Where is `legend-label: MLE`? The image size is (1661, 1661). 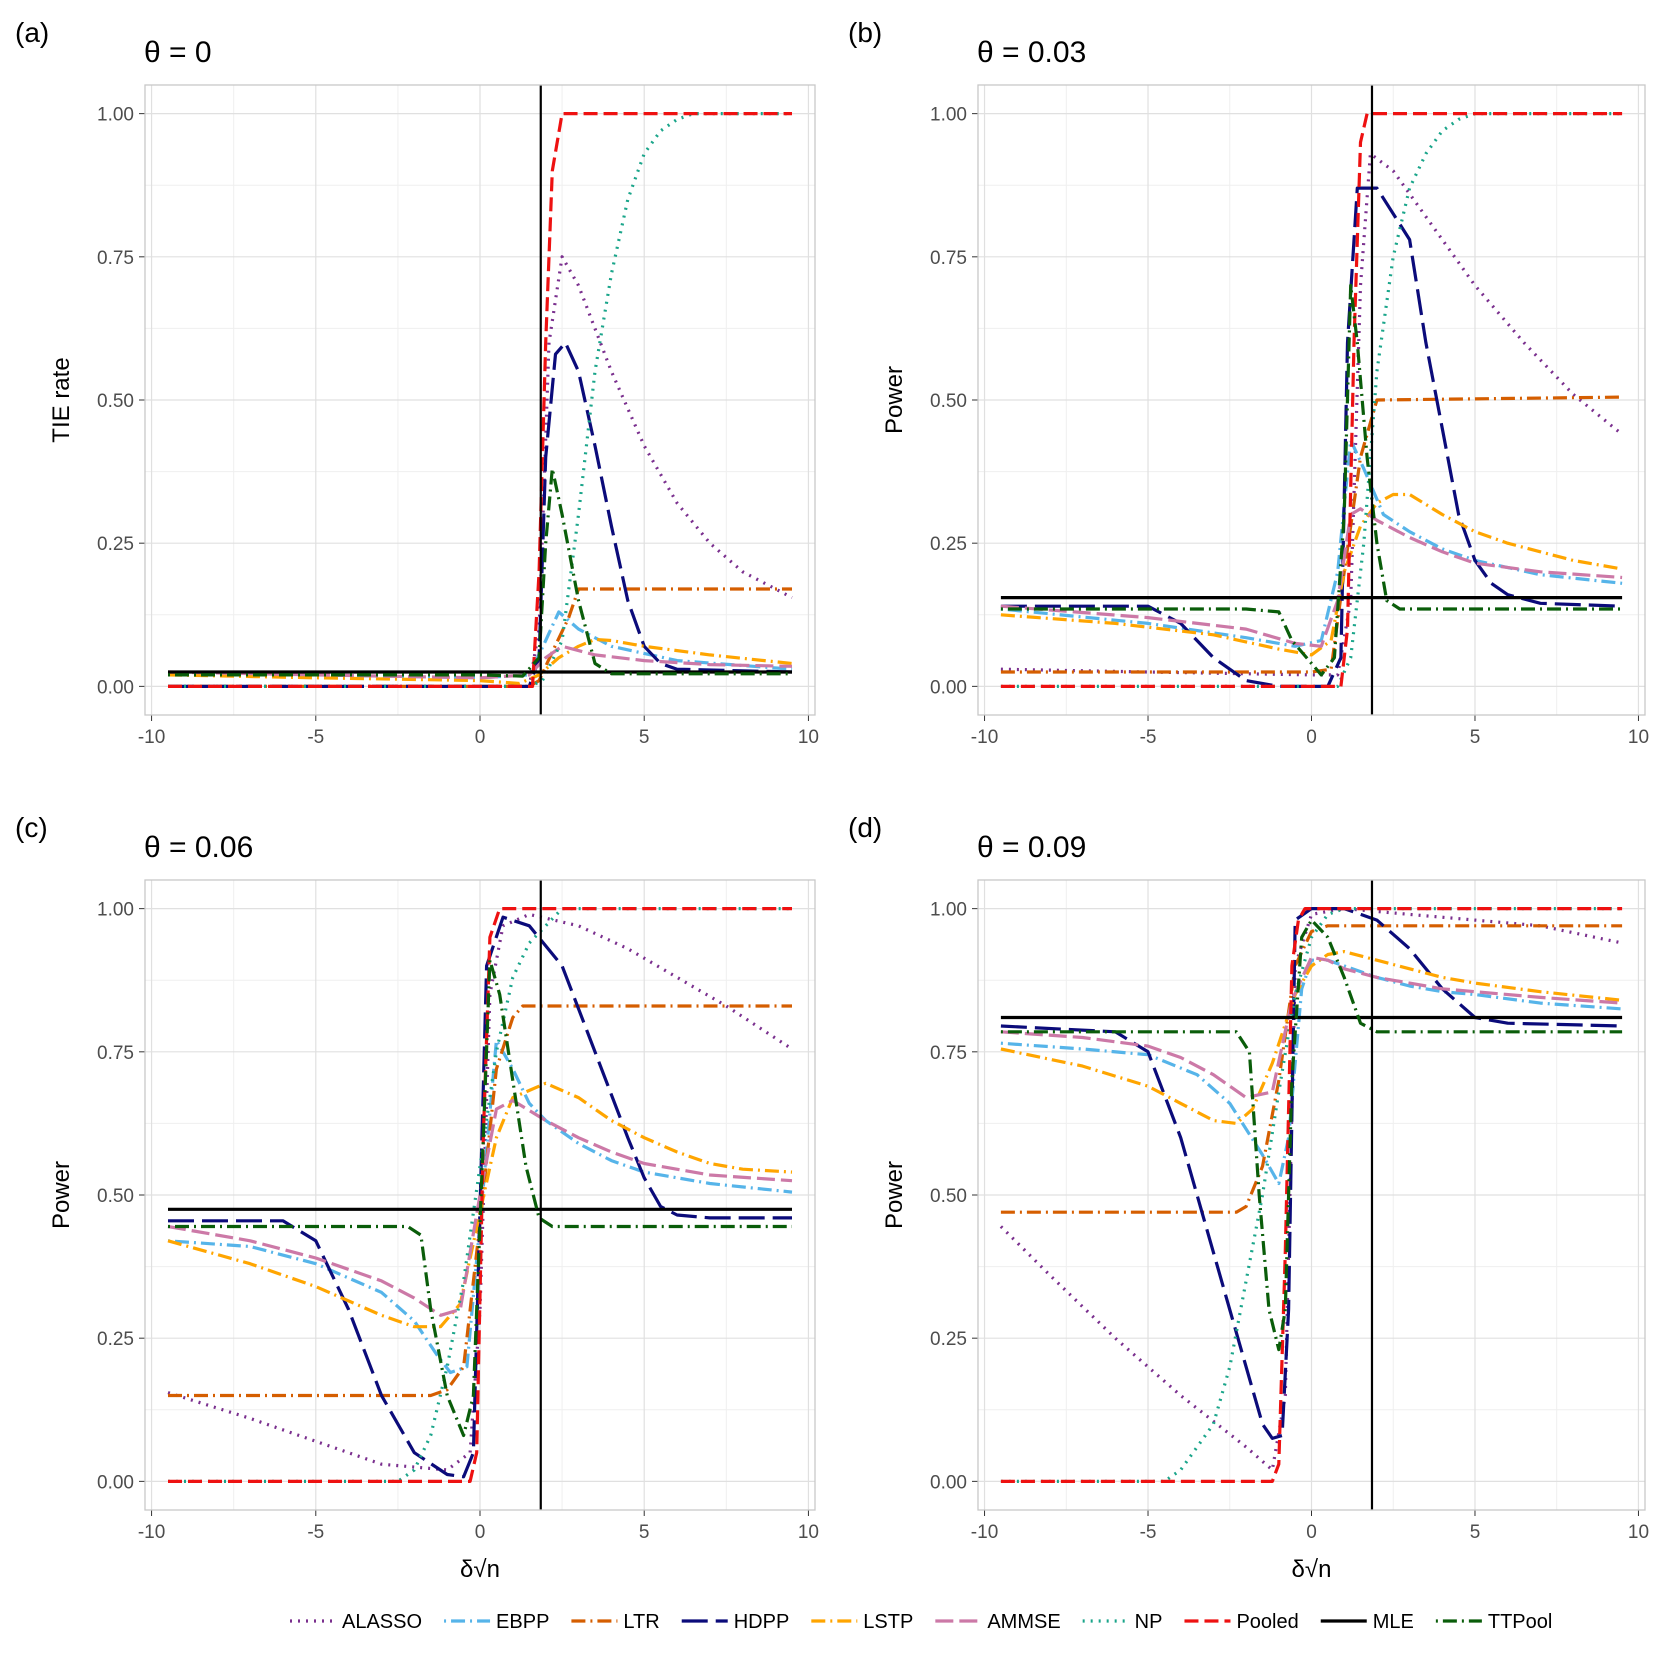 legend-label: MLE is located at coordinates (1393, 1622).